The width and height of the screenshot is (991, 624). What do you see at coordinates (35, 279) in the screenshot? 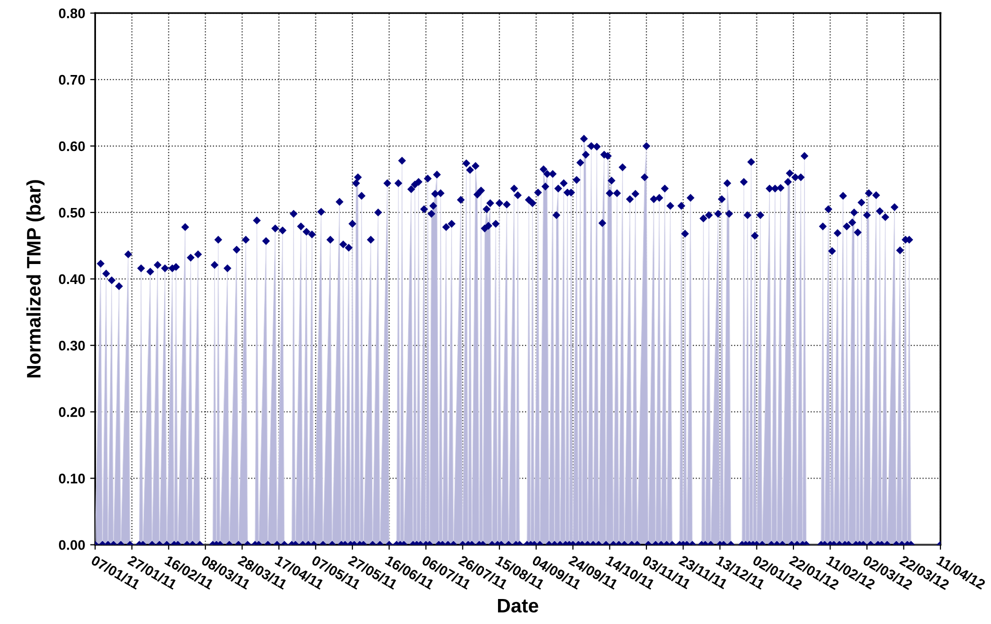
I see `y-axis-title: Normalized TMP (bar)` at bounding box center [35, 279].